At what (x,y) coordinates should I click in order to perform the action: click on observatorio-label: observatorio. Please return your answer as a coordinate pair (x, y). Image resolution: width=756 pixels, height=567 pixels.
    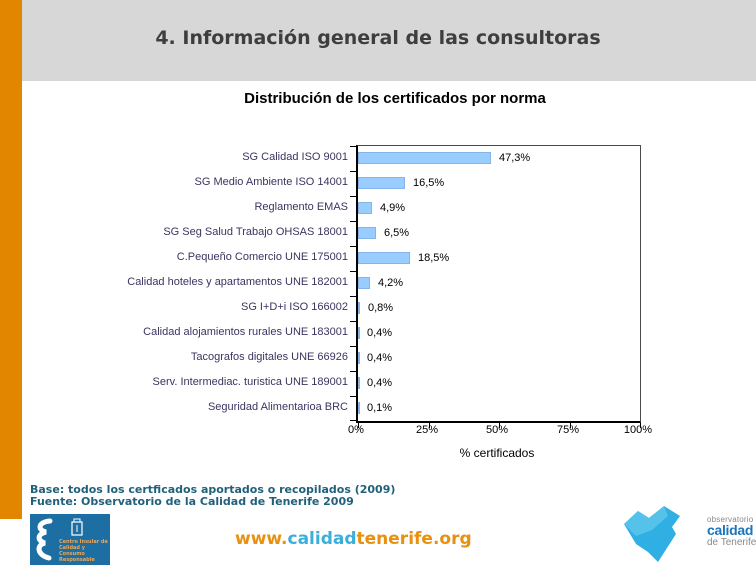
    Looking at the image, I should click on (730, 519).